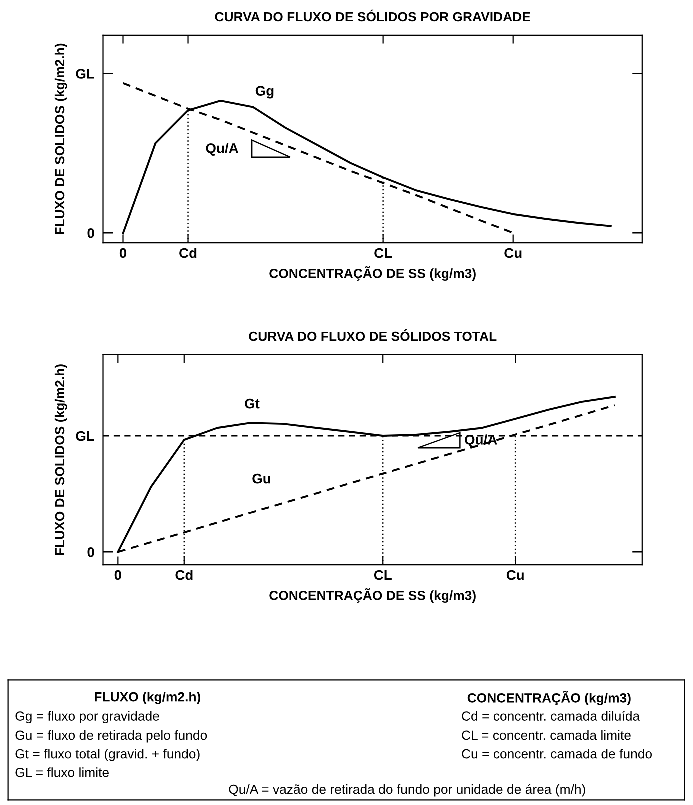  I want to click on text: CL = concentr. camada limite, so click(546, 735).